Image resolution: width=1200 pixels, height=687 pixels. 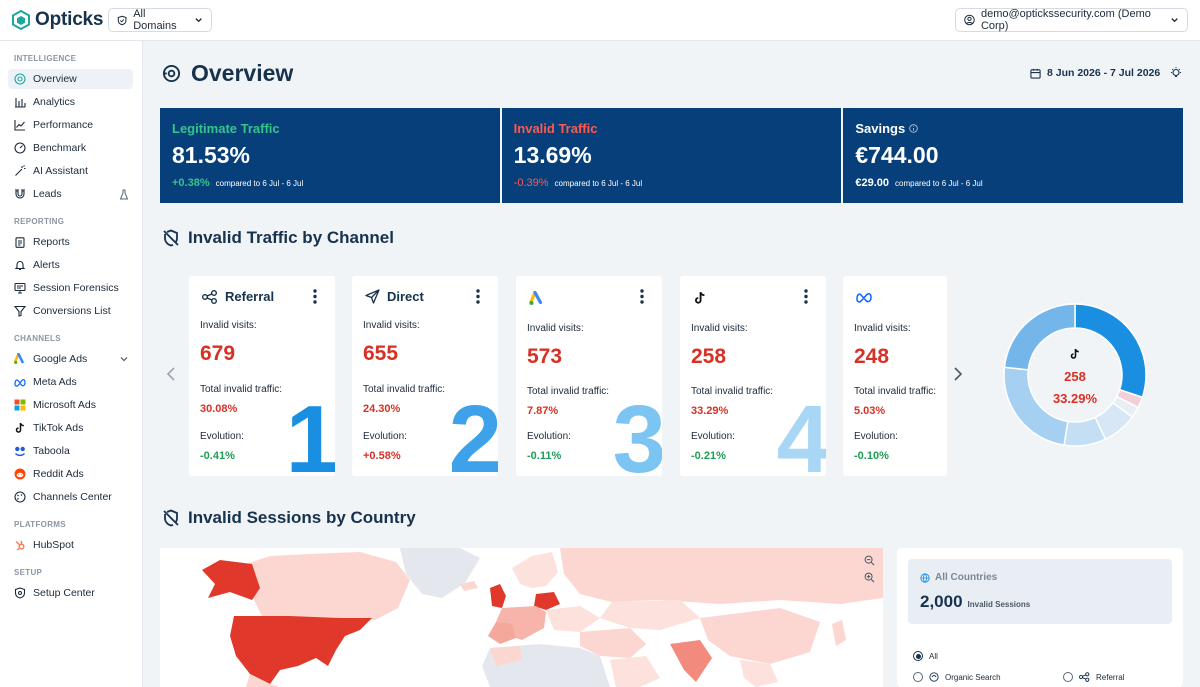 I want to click on carousel-prev-button, so click(x=171, y=376).